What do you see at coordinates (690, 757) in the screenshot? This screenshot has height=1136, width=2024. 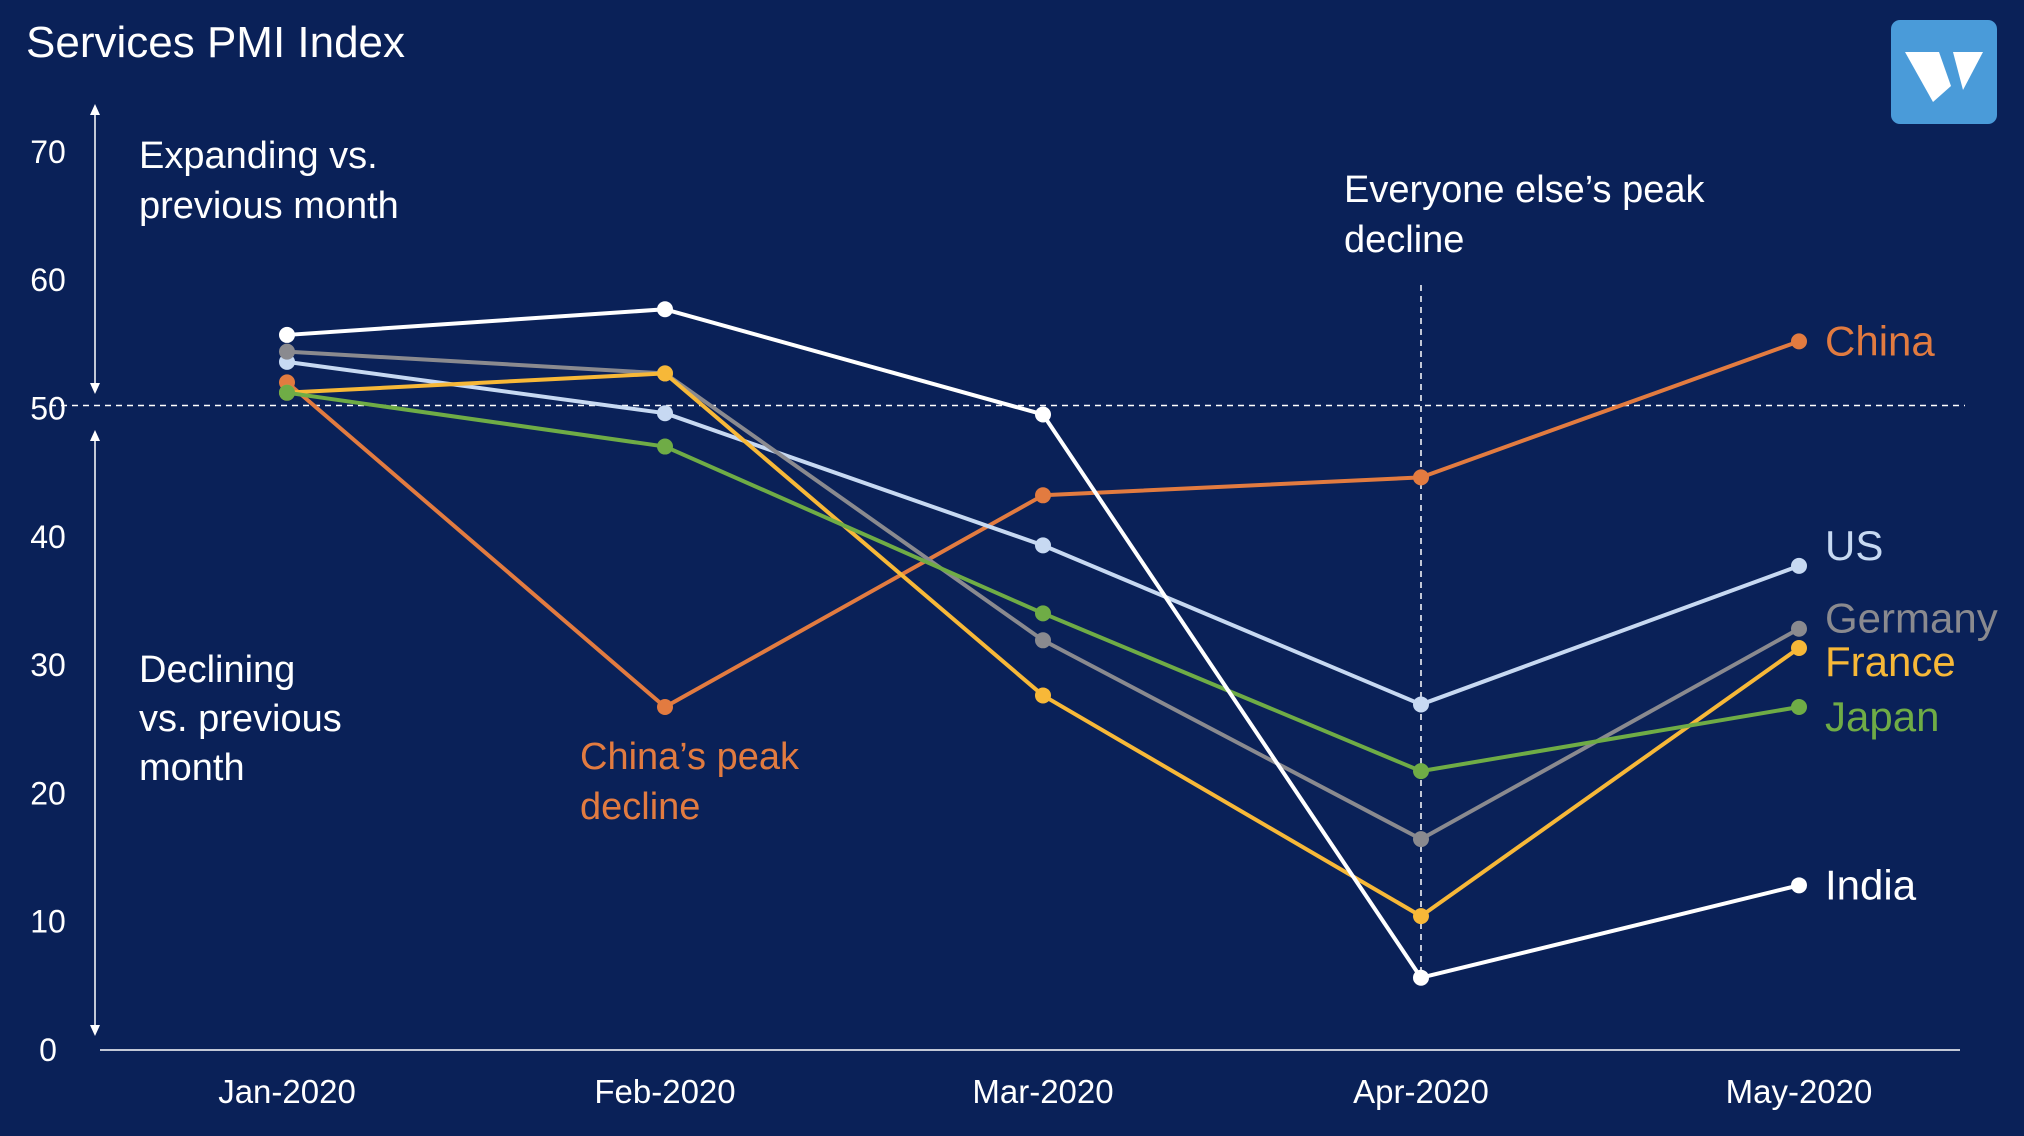 I see `annotation-text: China’s peak` at bounding box center [690, 757].